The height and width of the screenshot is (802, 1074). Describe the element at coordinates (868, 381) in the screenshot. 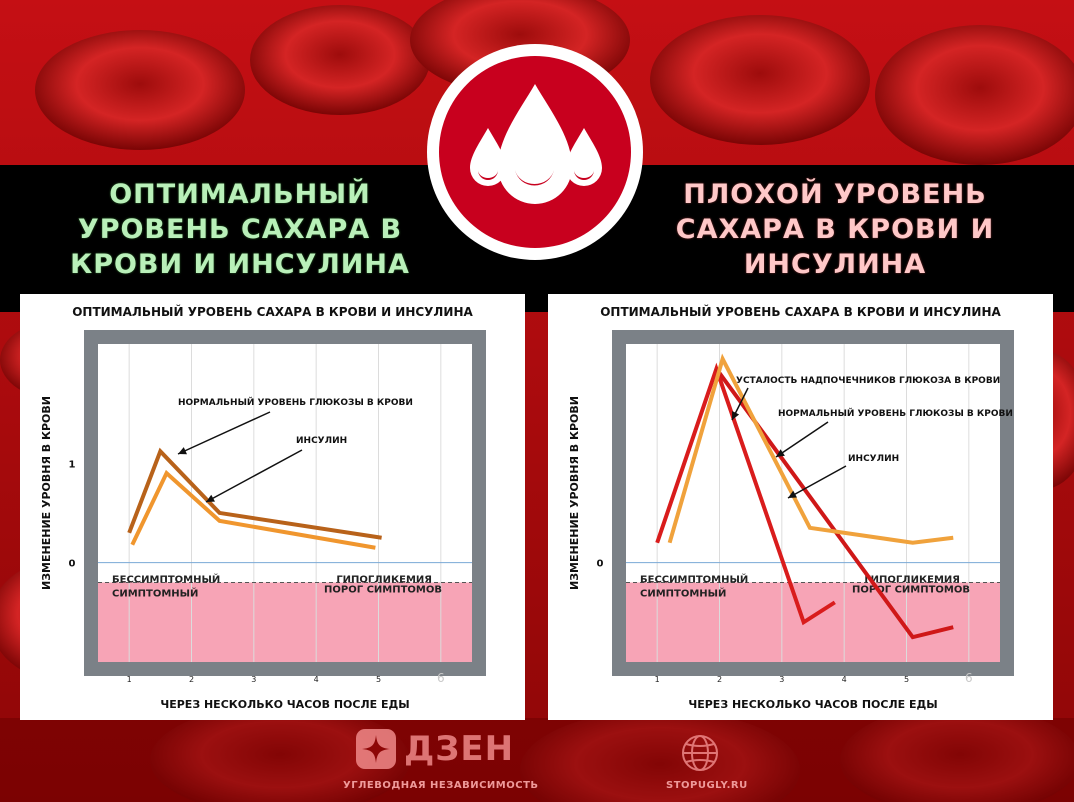

I see `series-label: УСТАЛОСТЬ НАДПОЧЕЧНИКОВ ГЛЮКОЗА В КРОВИ` at that location.